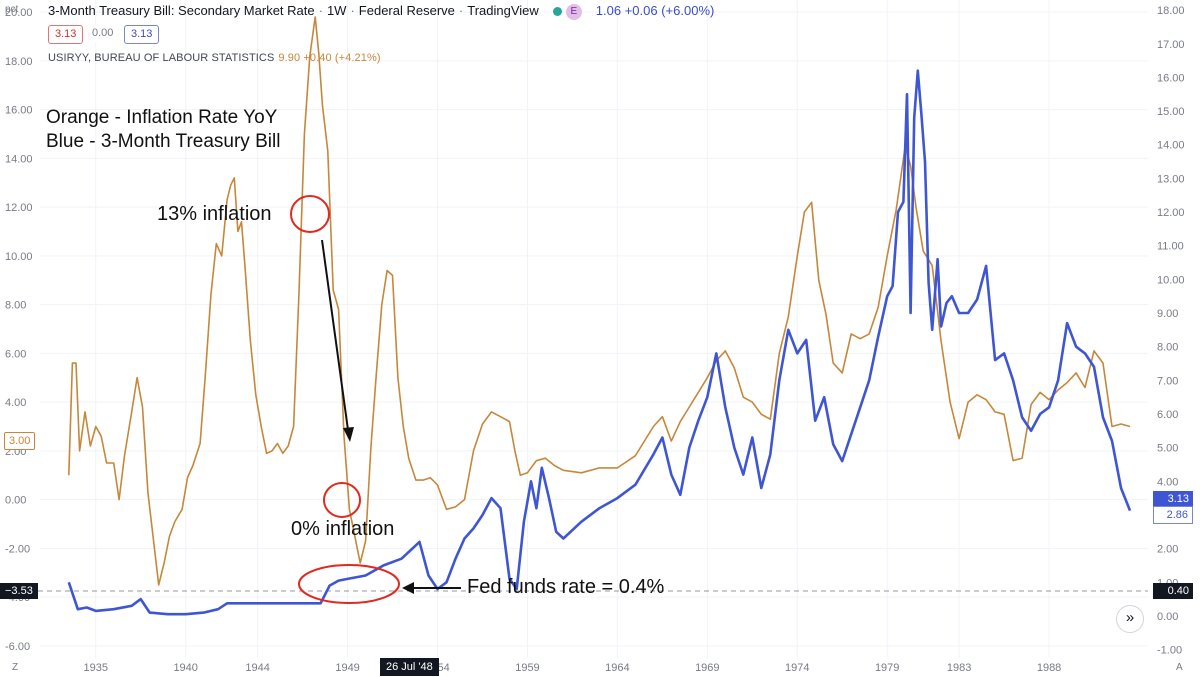 The image size is (1200, 677). I want to click on right-tick-label: 11.00, so click(1170, 247).